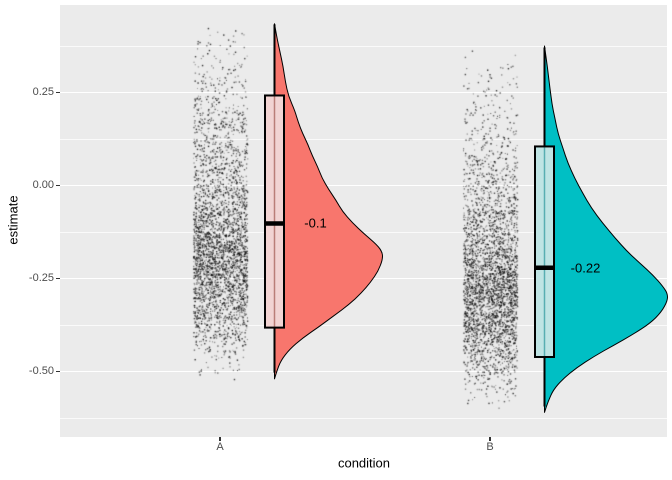  What do you see at coordinates (220, 447) in the screenshot?
I see `x-tick-label-A: A` at bounding box center [220, 447].